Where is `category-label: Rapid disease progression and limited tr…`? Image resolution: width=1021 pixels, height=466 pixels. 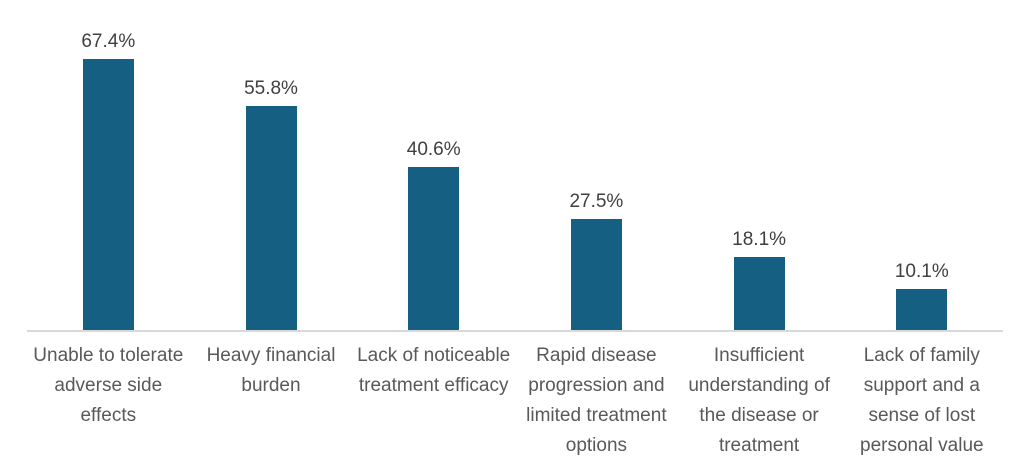
category-label: Rapid disease progression and limited tr… is located at coordinates (596, 400).